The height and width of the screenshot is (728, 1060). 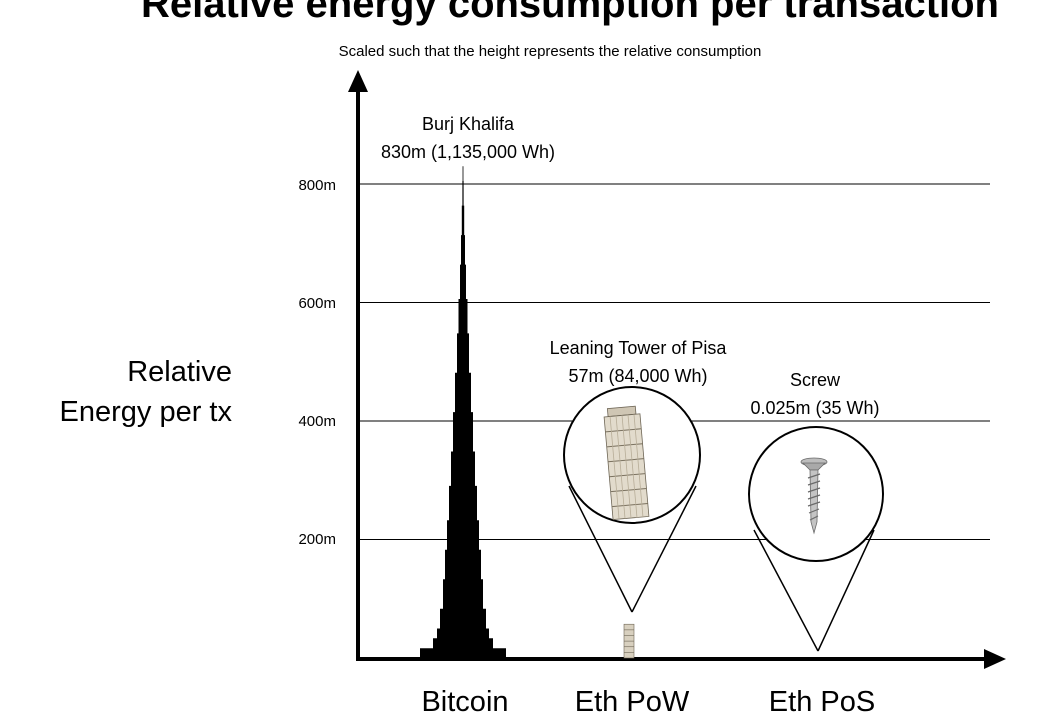 What do you see at coordinates (638, 348) in the screenshot?
I see `annotation-pisa-name: Leaning Tower of Pisa` at bounding box center [638, 348].